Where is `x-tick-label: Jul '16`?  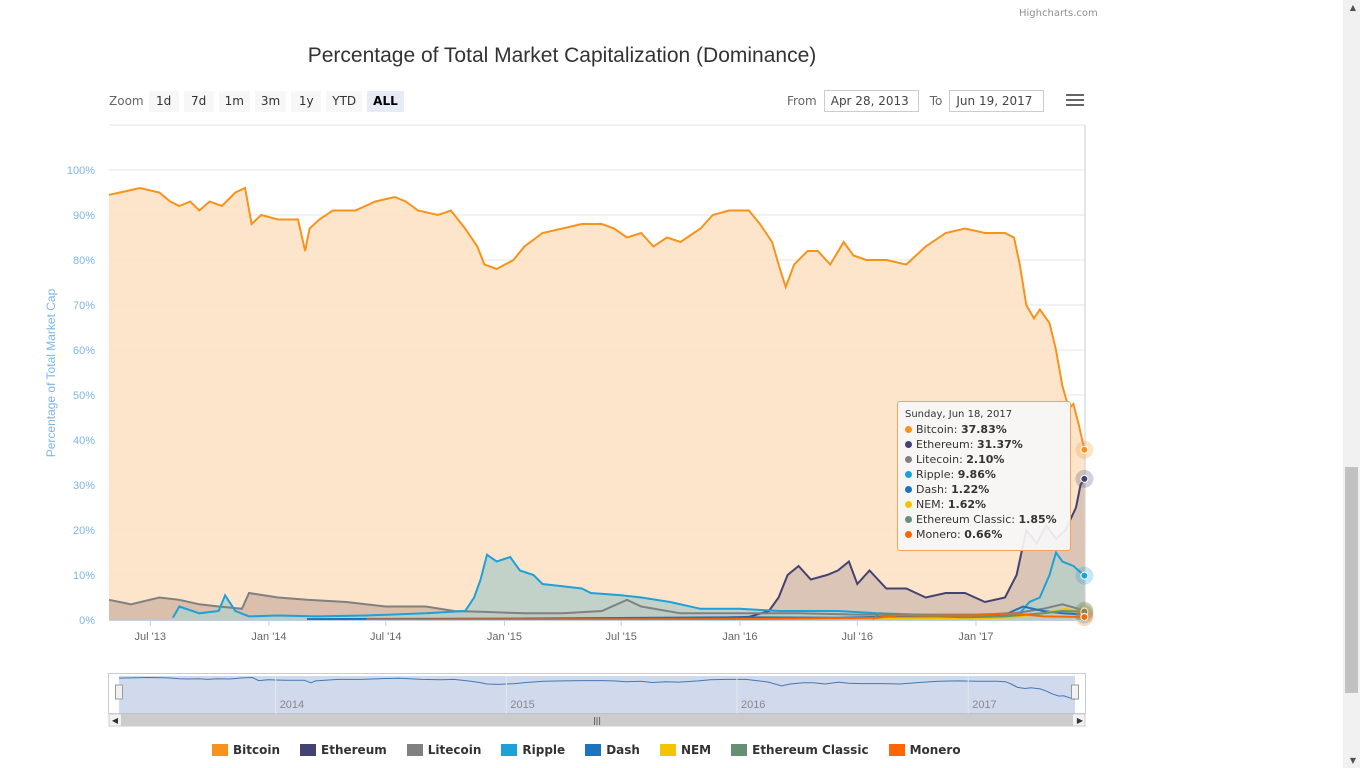
x-tick-label: Jul '16 is located at coordinates (857, 637).